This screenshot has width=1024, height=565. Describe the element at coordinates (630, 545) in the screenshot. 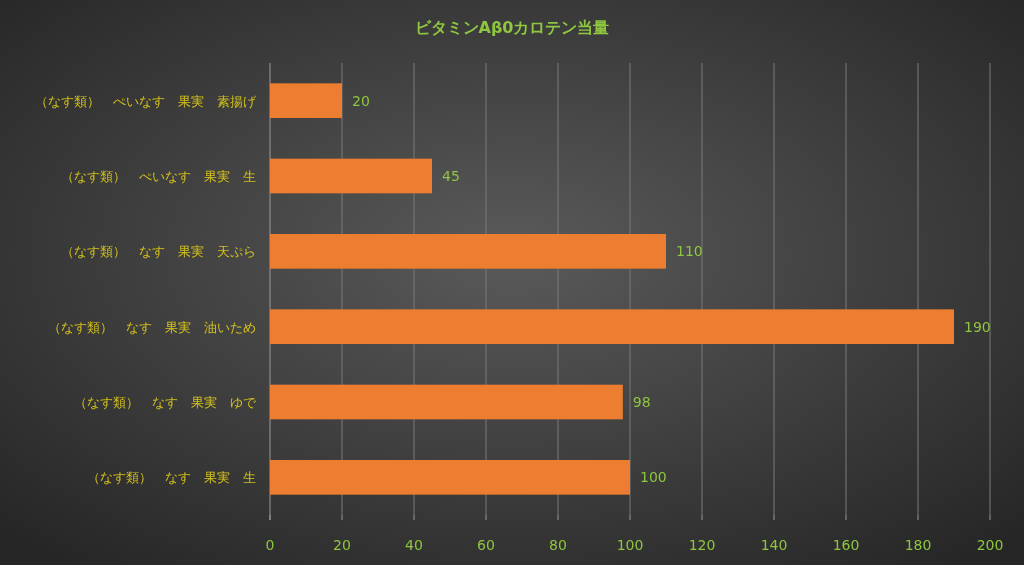

I see `x-tick-label: 100` at that location.